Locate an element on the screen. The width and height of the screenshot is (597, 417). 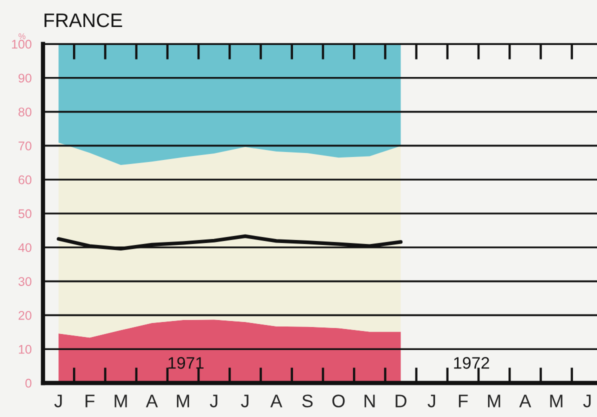
annotation: 1972 is located at coordinates (472, 363).